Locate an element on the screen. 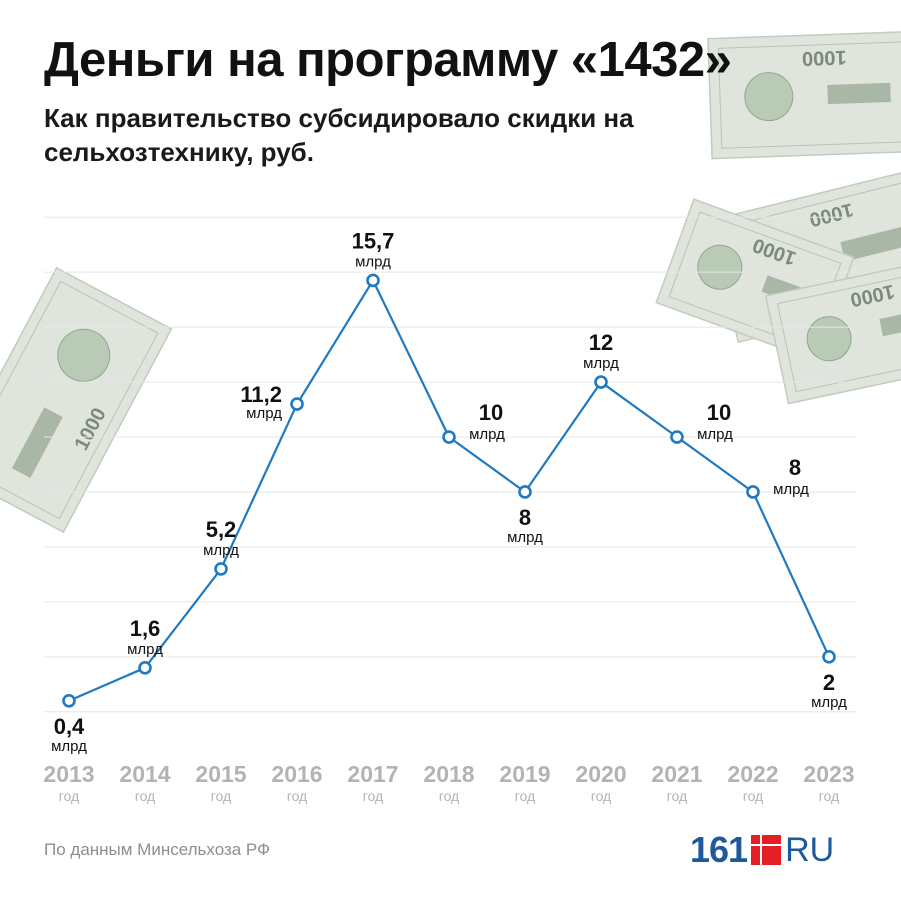 This screenshot has width=901, height=900. data-label-value: 12 is located at coordinates (601, 342).